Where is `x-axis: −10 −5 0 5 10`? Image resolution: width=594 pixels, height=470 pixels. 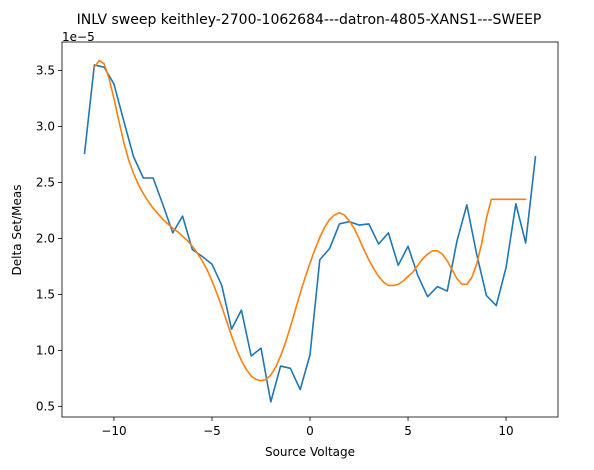 x-axis: −10 −5 0 5 10 is located at coordinates (307, 427).